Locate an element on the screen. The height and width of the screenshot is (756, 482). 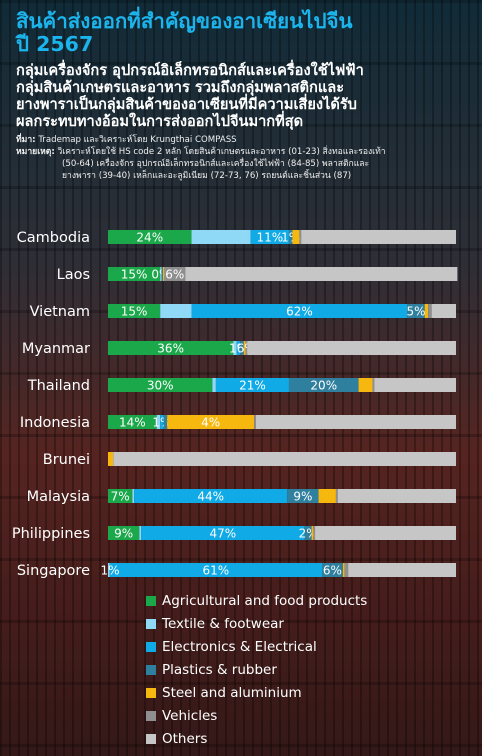
legend-item-textile: Textile & footwear is located at coordinates (256, 623).